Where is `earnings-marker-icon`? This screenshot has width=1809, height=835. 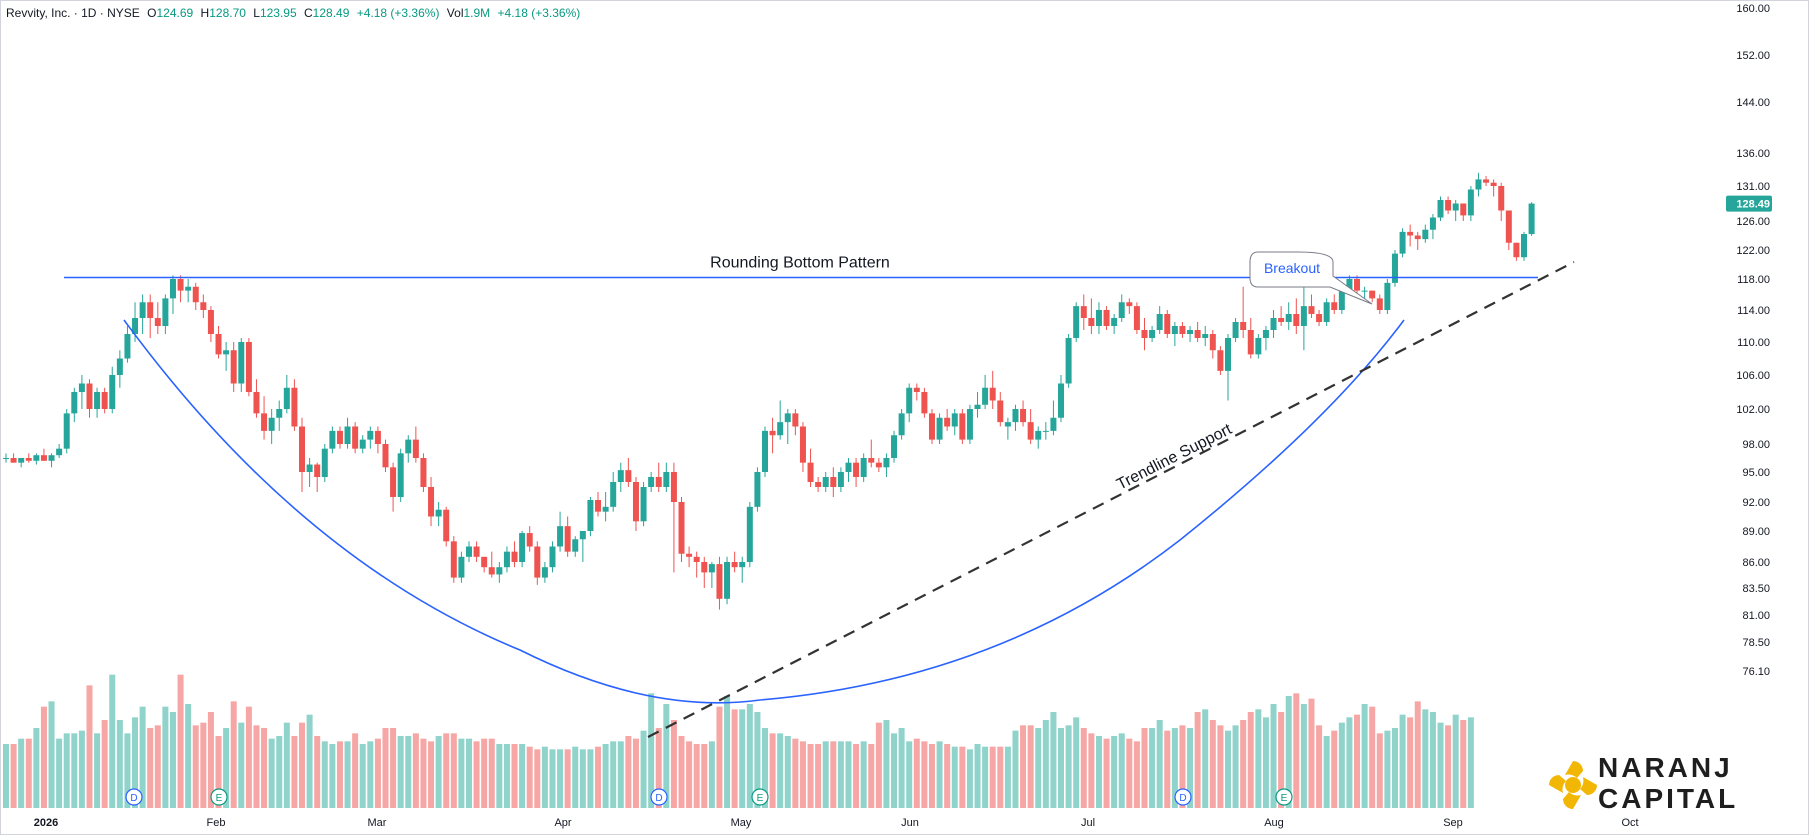 earnings-marker-icon is located at coordinates (219, 797).